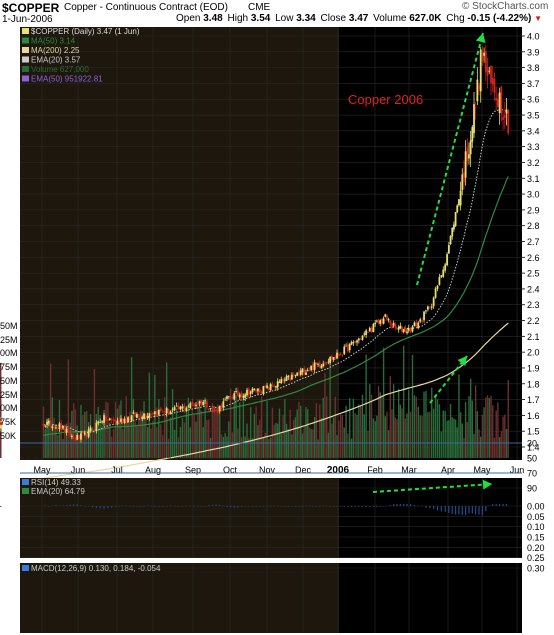 This screenshot has height=635, width=554. I want to click on volume-tick-label: 25M, so click(9, 395).